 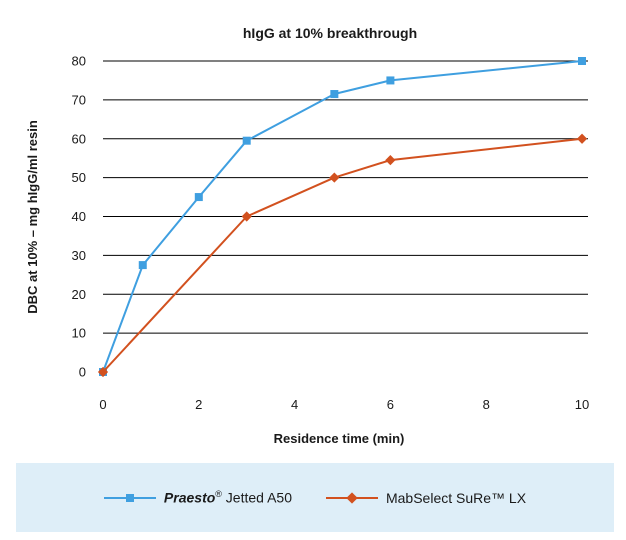 I want to click on x-axis-ticks: 0 2 4 6 8 10, so click(x=344, y=404).